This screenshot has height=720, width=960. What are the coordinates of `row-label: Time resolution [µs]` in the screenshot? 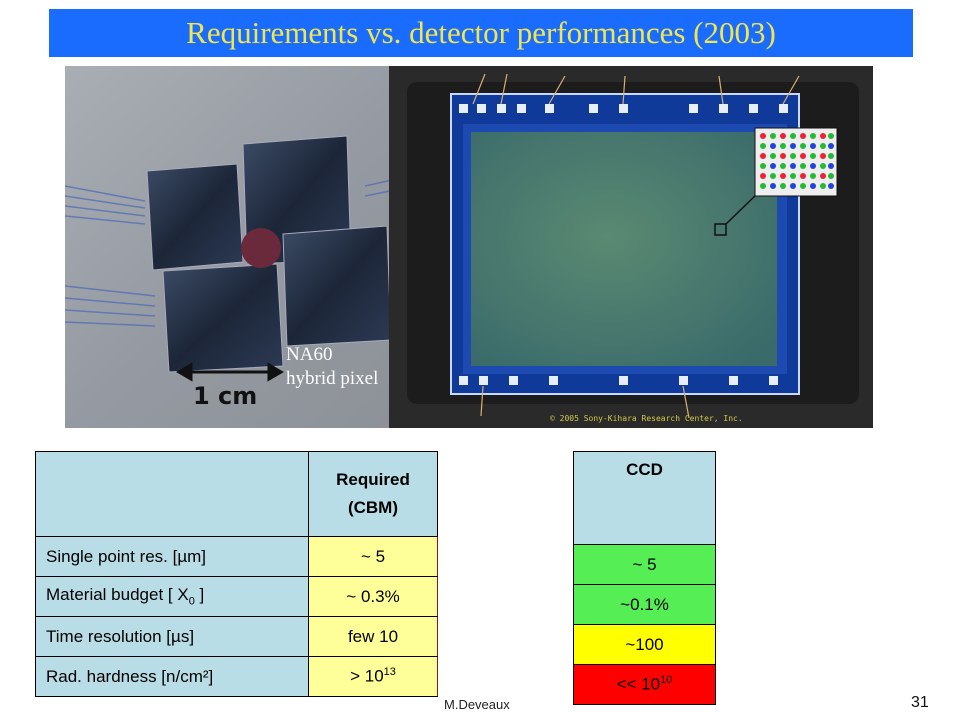 It's located at (172, 636).